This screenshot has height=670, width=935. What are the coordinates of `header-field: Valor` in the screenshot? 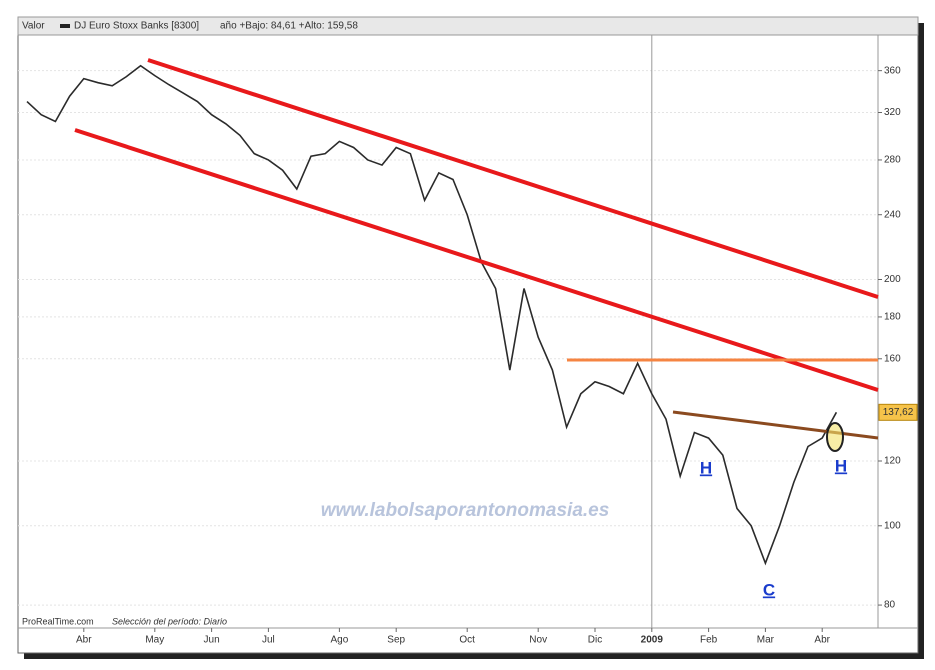 It's located at (33, 26).